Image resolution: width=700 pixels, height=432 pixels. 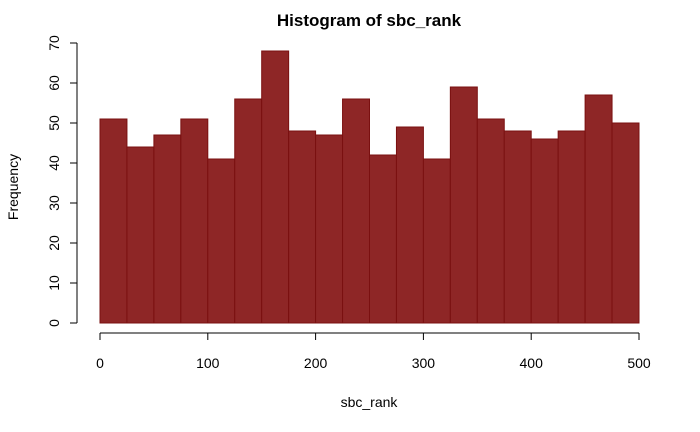 I want to click on x-tick-label: 100, so click(x=208, y=363).